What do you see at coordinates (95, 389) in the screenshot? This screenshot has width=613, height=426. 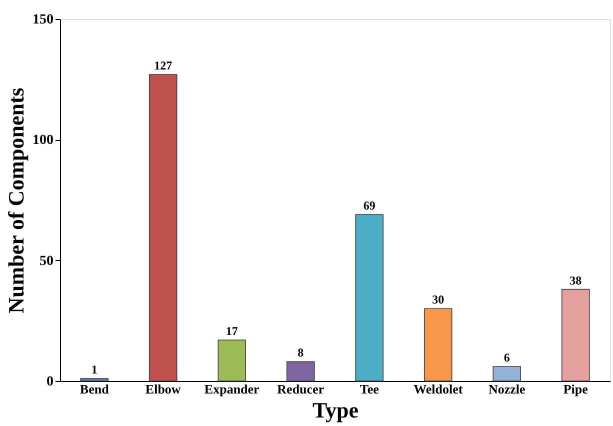 I see `x-tick-label: Bend` at bounding box center [95, 389].